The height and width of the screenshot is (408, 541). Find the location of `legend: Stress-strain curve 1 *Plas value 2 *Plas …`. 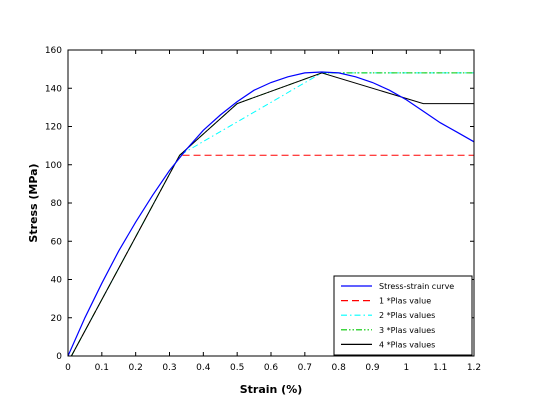

legend: Stress-strain curve 1 *Plas value 2 *Plas … is located at coordinates (403, 315).